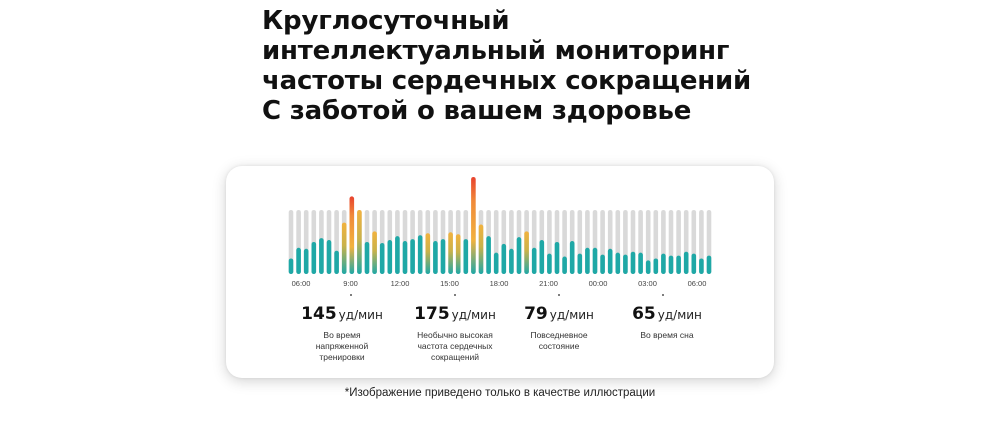  What do you see at coordinates (455, 357) in the screenshot?
I see `stat-desc-line: сокращений` at bounding box center [455, 357].